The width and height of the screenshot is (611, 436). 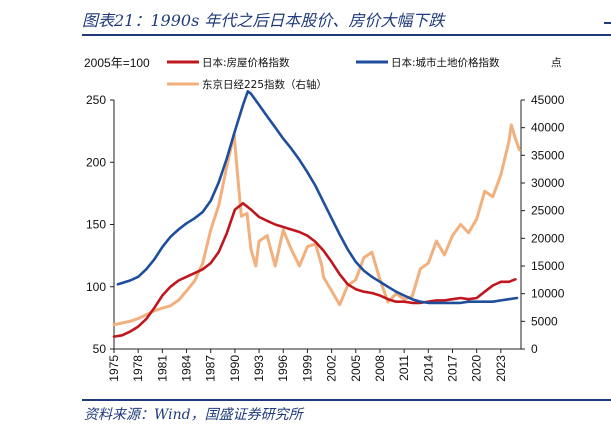 What do you see at coordinates (356, 368) in the screenshot?
I see `x-tick-label: 2005` at bounding box center [356, 368].